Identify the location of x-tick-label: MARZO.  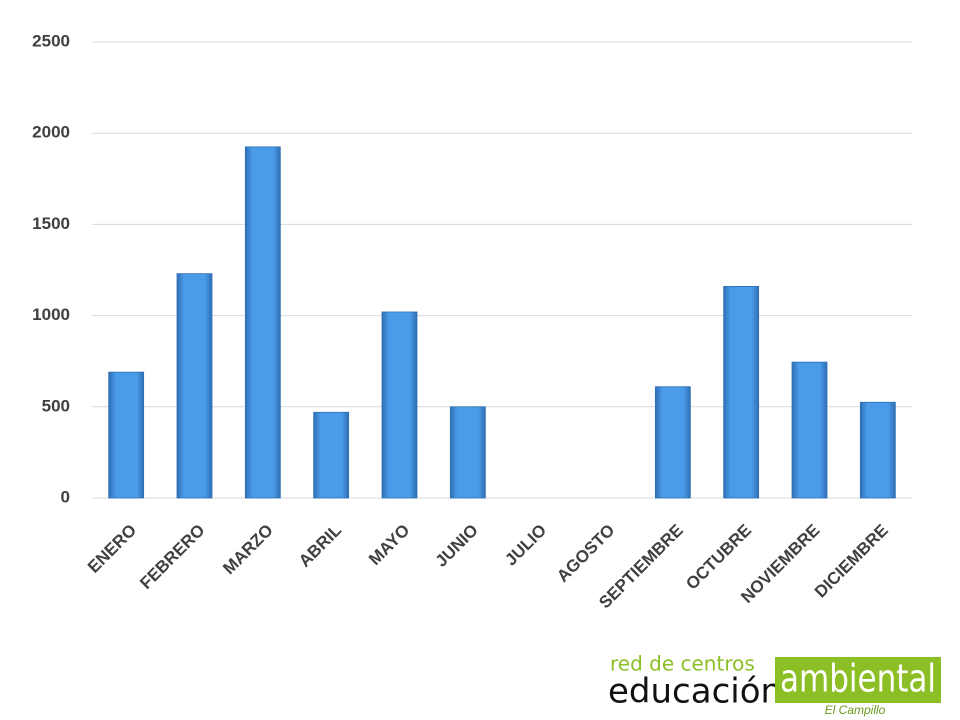
(248, 550).